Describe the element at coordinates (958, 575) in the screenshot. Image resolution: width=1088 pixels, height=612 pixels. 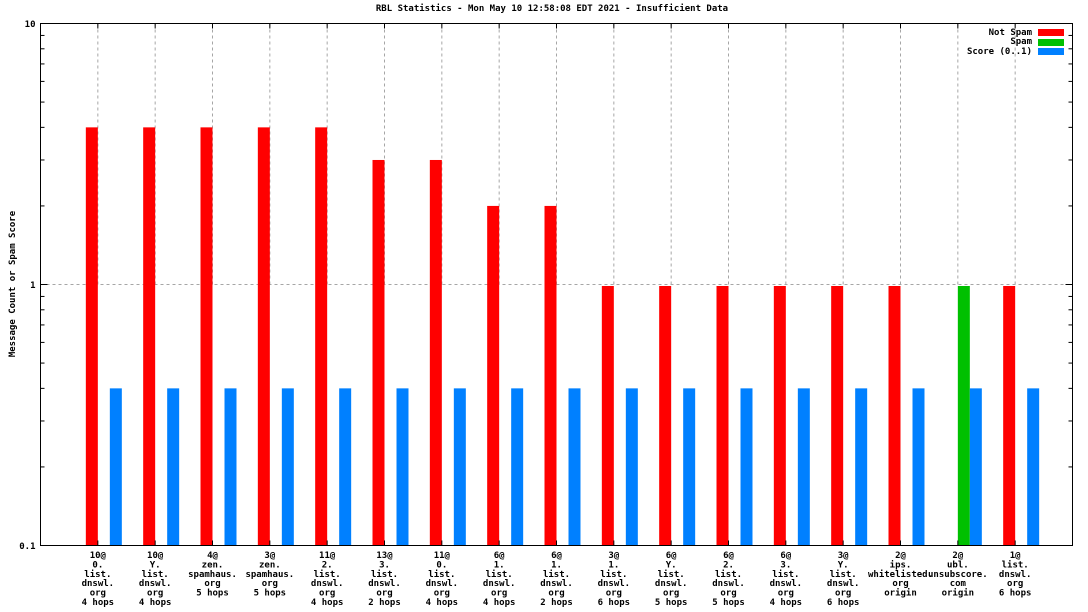
I see `x-tick-label: unsubscore.` at that location.